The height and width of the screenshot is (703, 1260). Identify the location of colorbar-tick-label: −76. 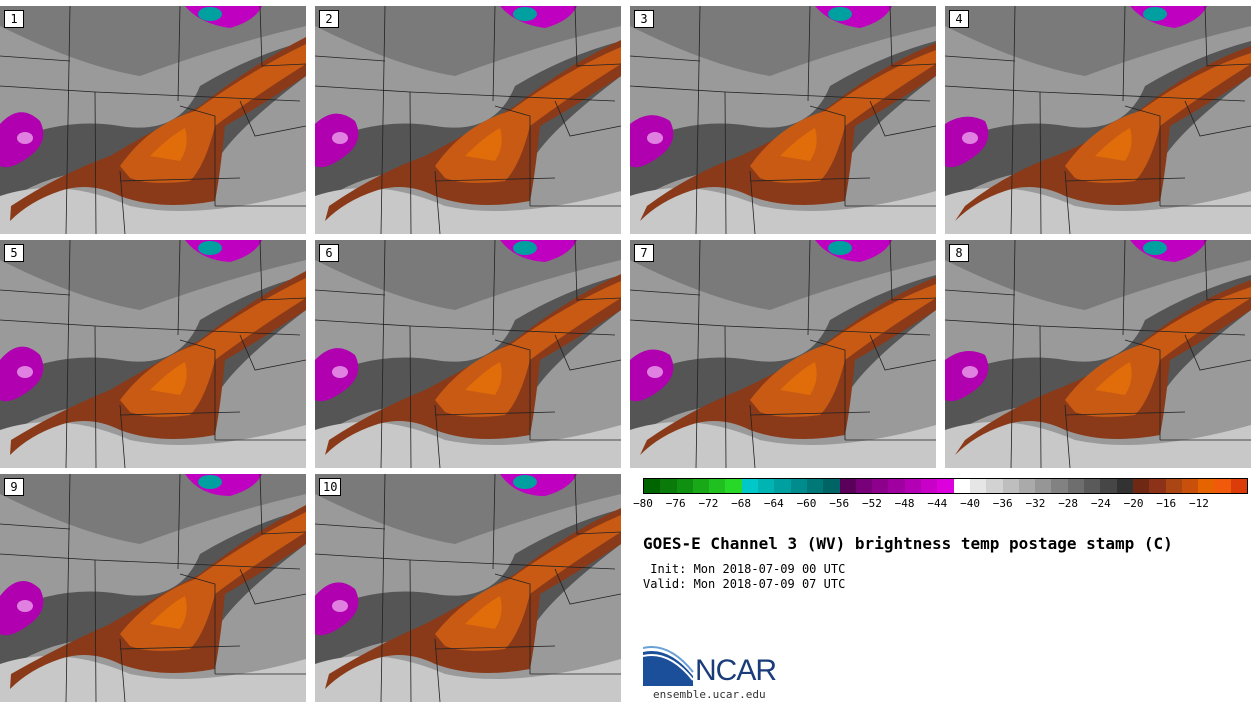
(675, 503).